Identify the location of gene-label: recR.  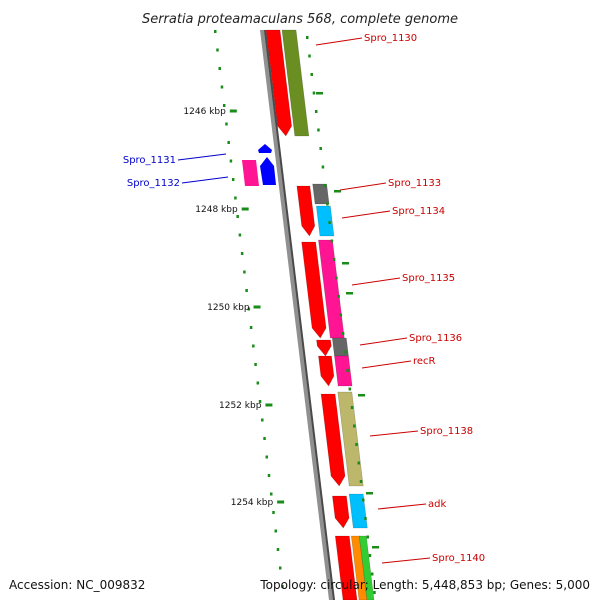
(424, 361).